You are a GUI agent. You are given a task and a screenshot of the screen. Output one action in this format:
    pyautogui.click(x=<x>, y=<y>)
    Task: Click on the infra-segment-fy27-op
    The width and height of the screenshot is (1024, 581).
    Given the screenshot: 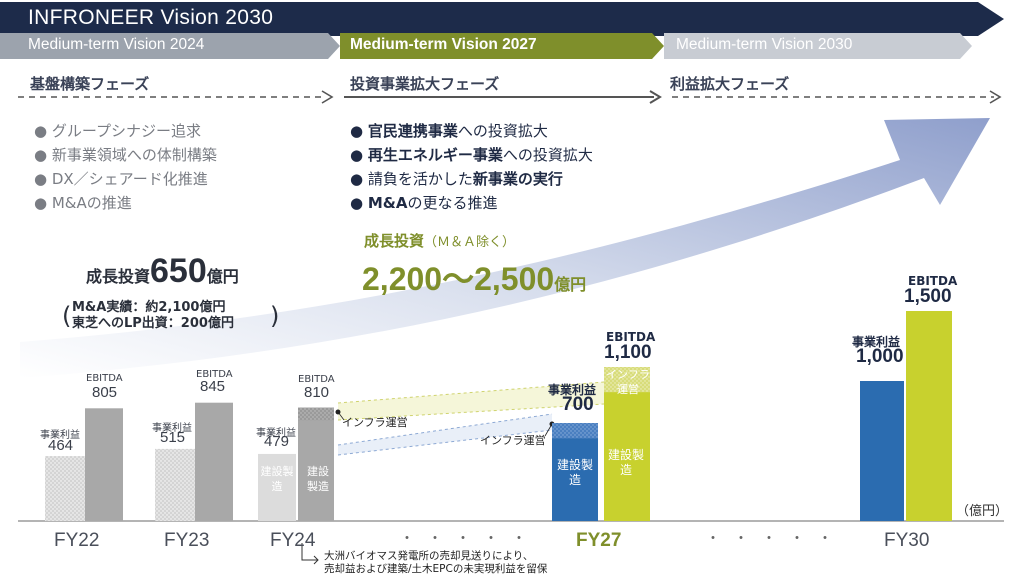 What is the action you would take?
    pyautogui.click(x=575, y=431)
    